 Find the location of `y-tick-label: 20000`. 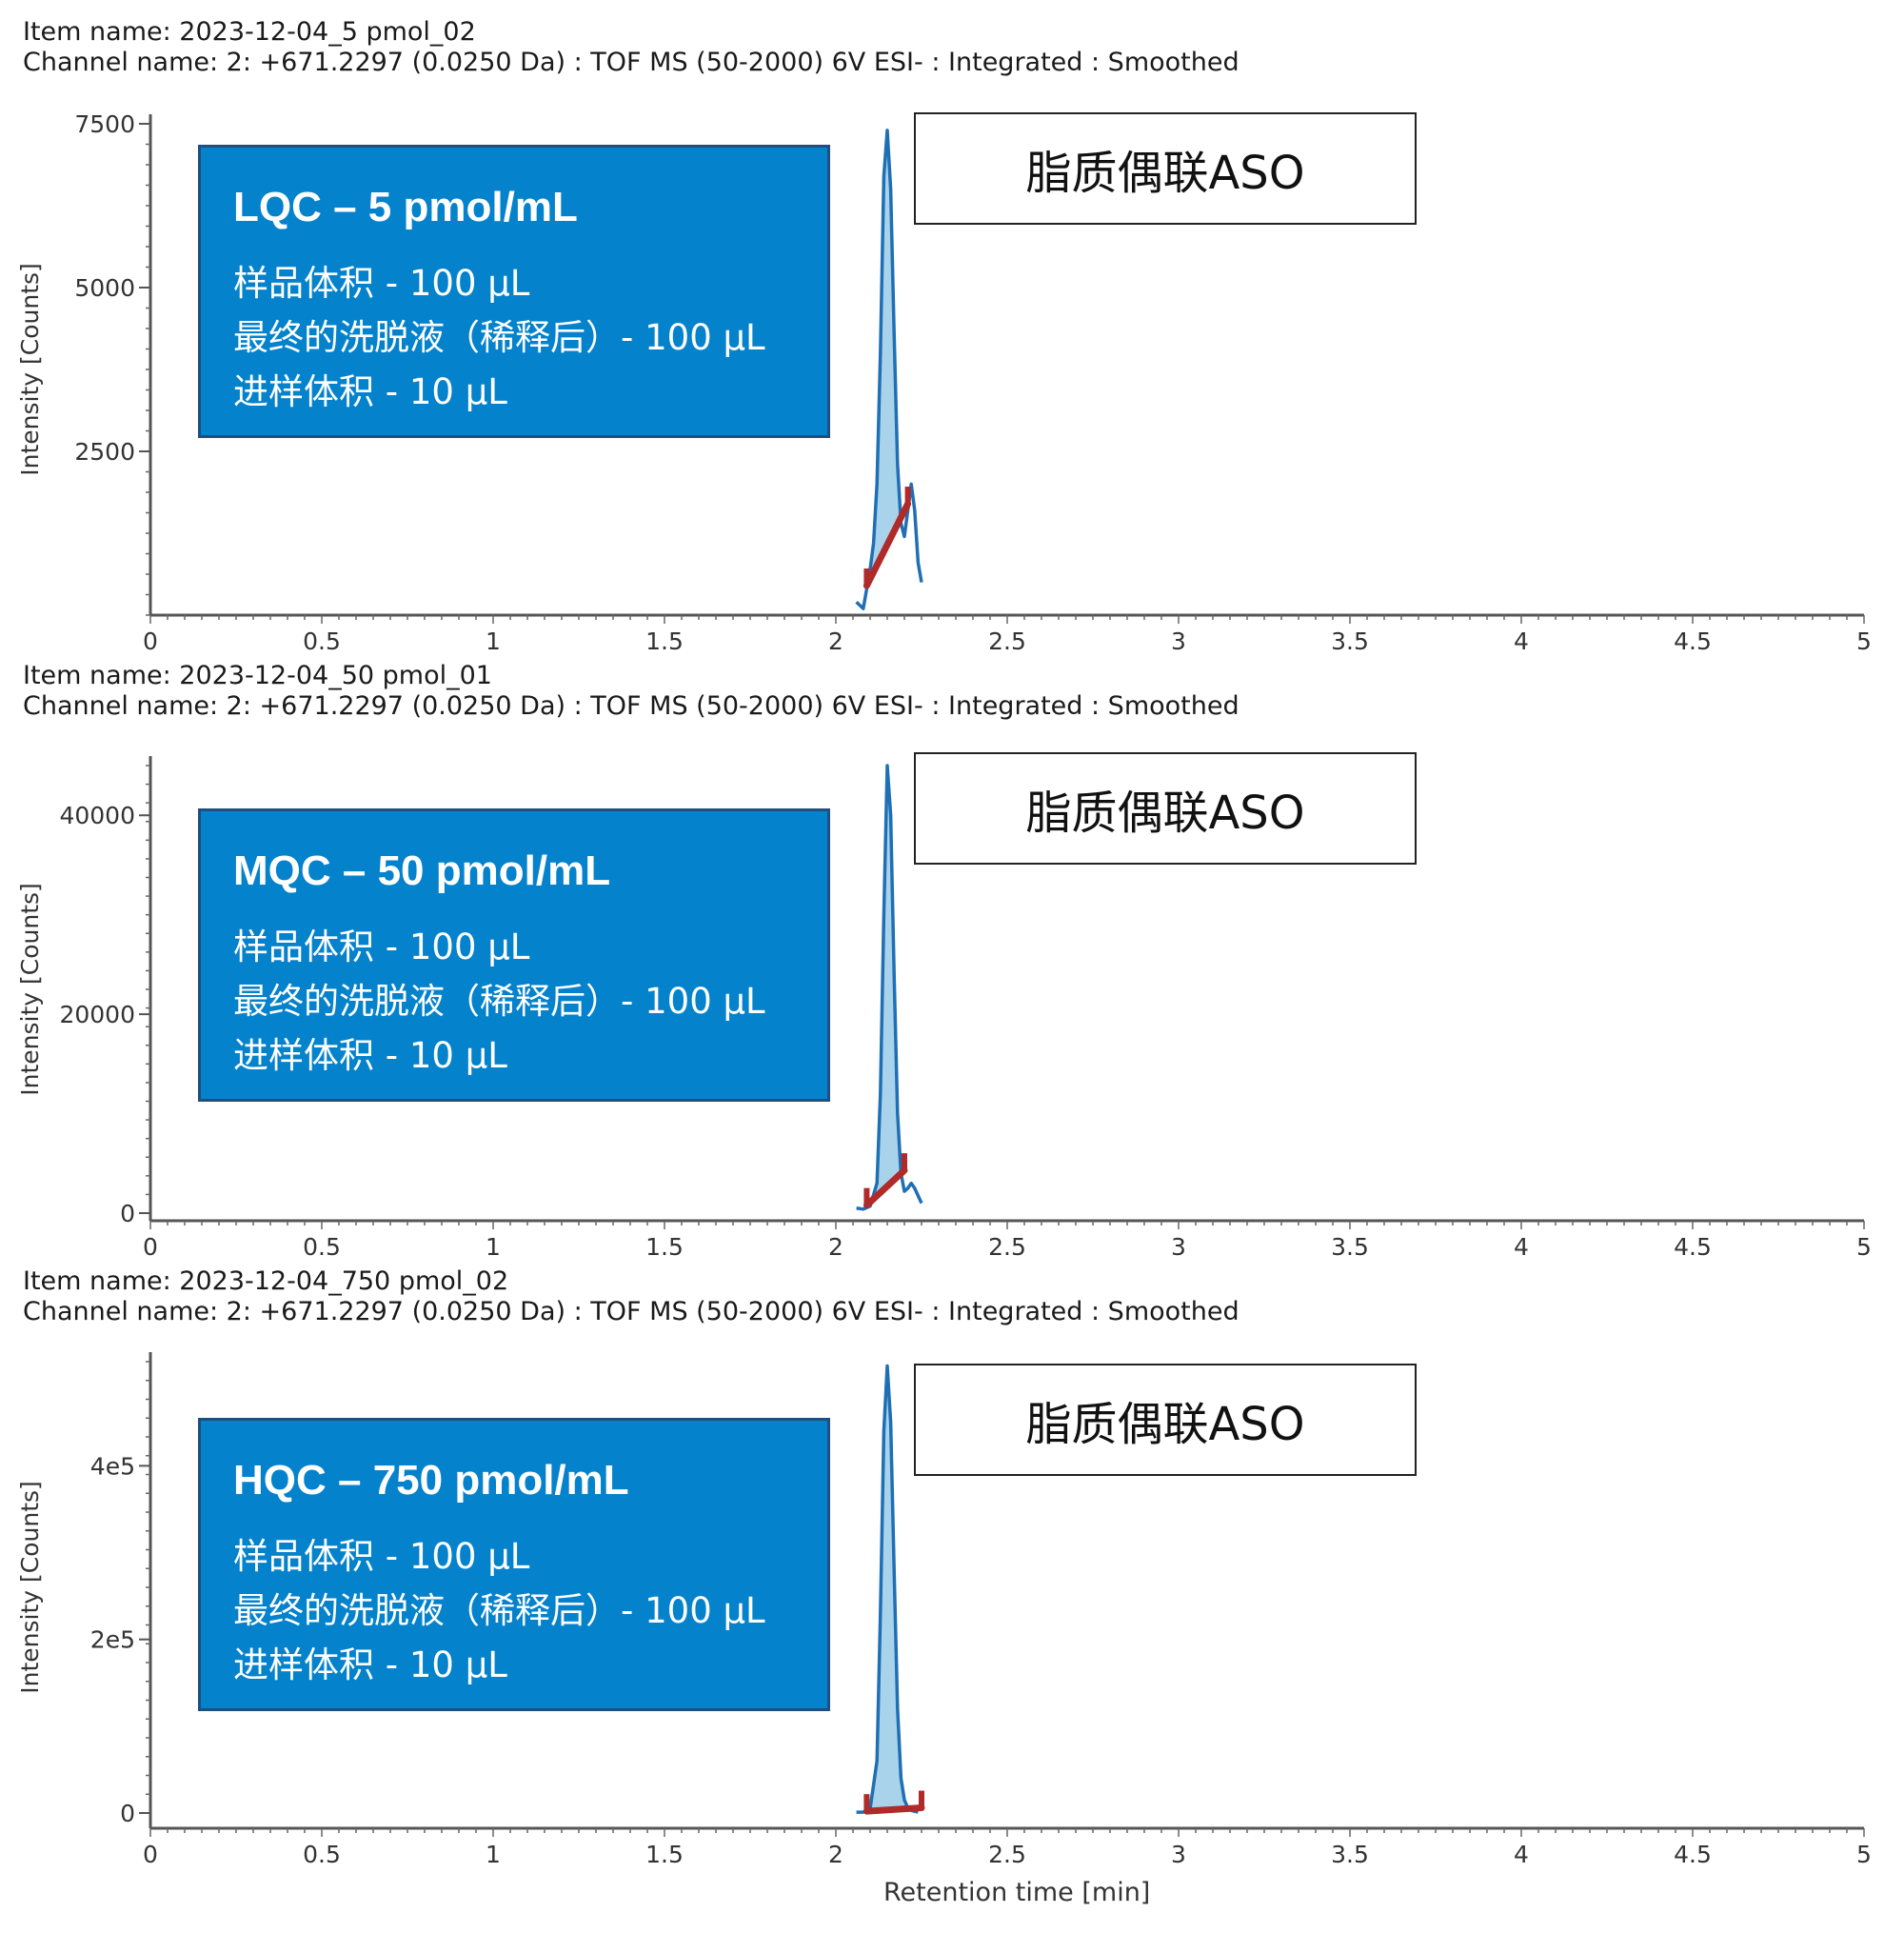

y-tick-label: 20000 is located at coordinates (97, 1014).